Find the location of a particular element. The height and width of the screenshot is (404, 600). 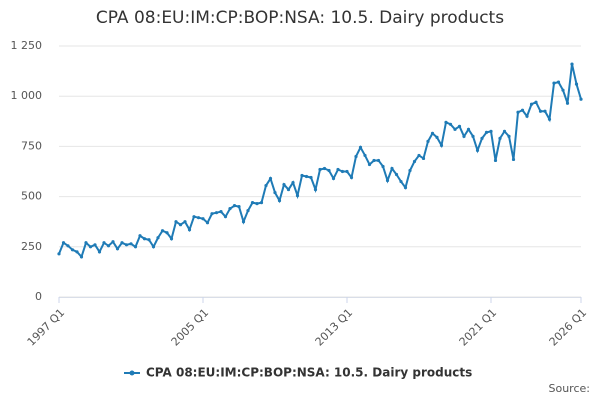

y-tick-label: 750 is located at coordinates (31, 145).